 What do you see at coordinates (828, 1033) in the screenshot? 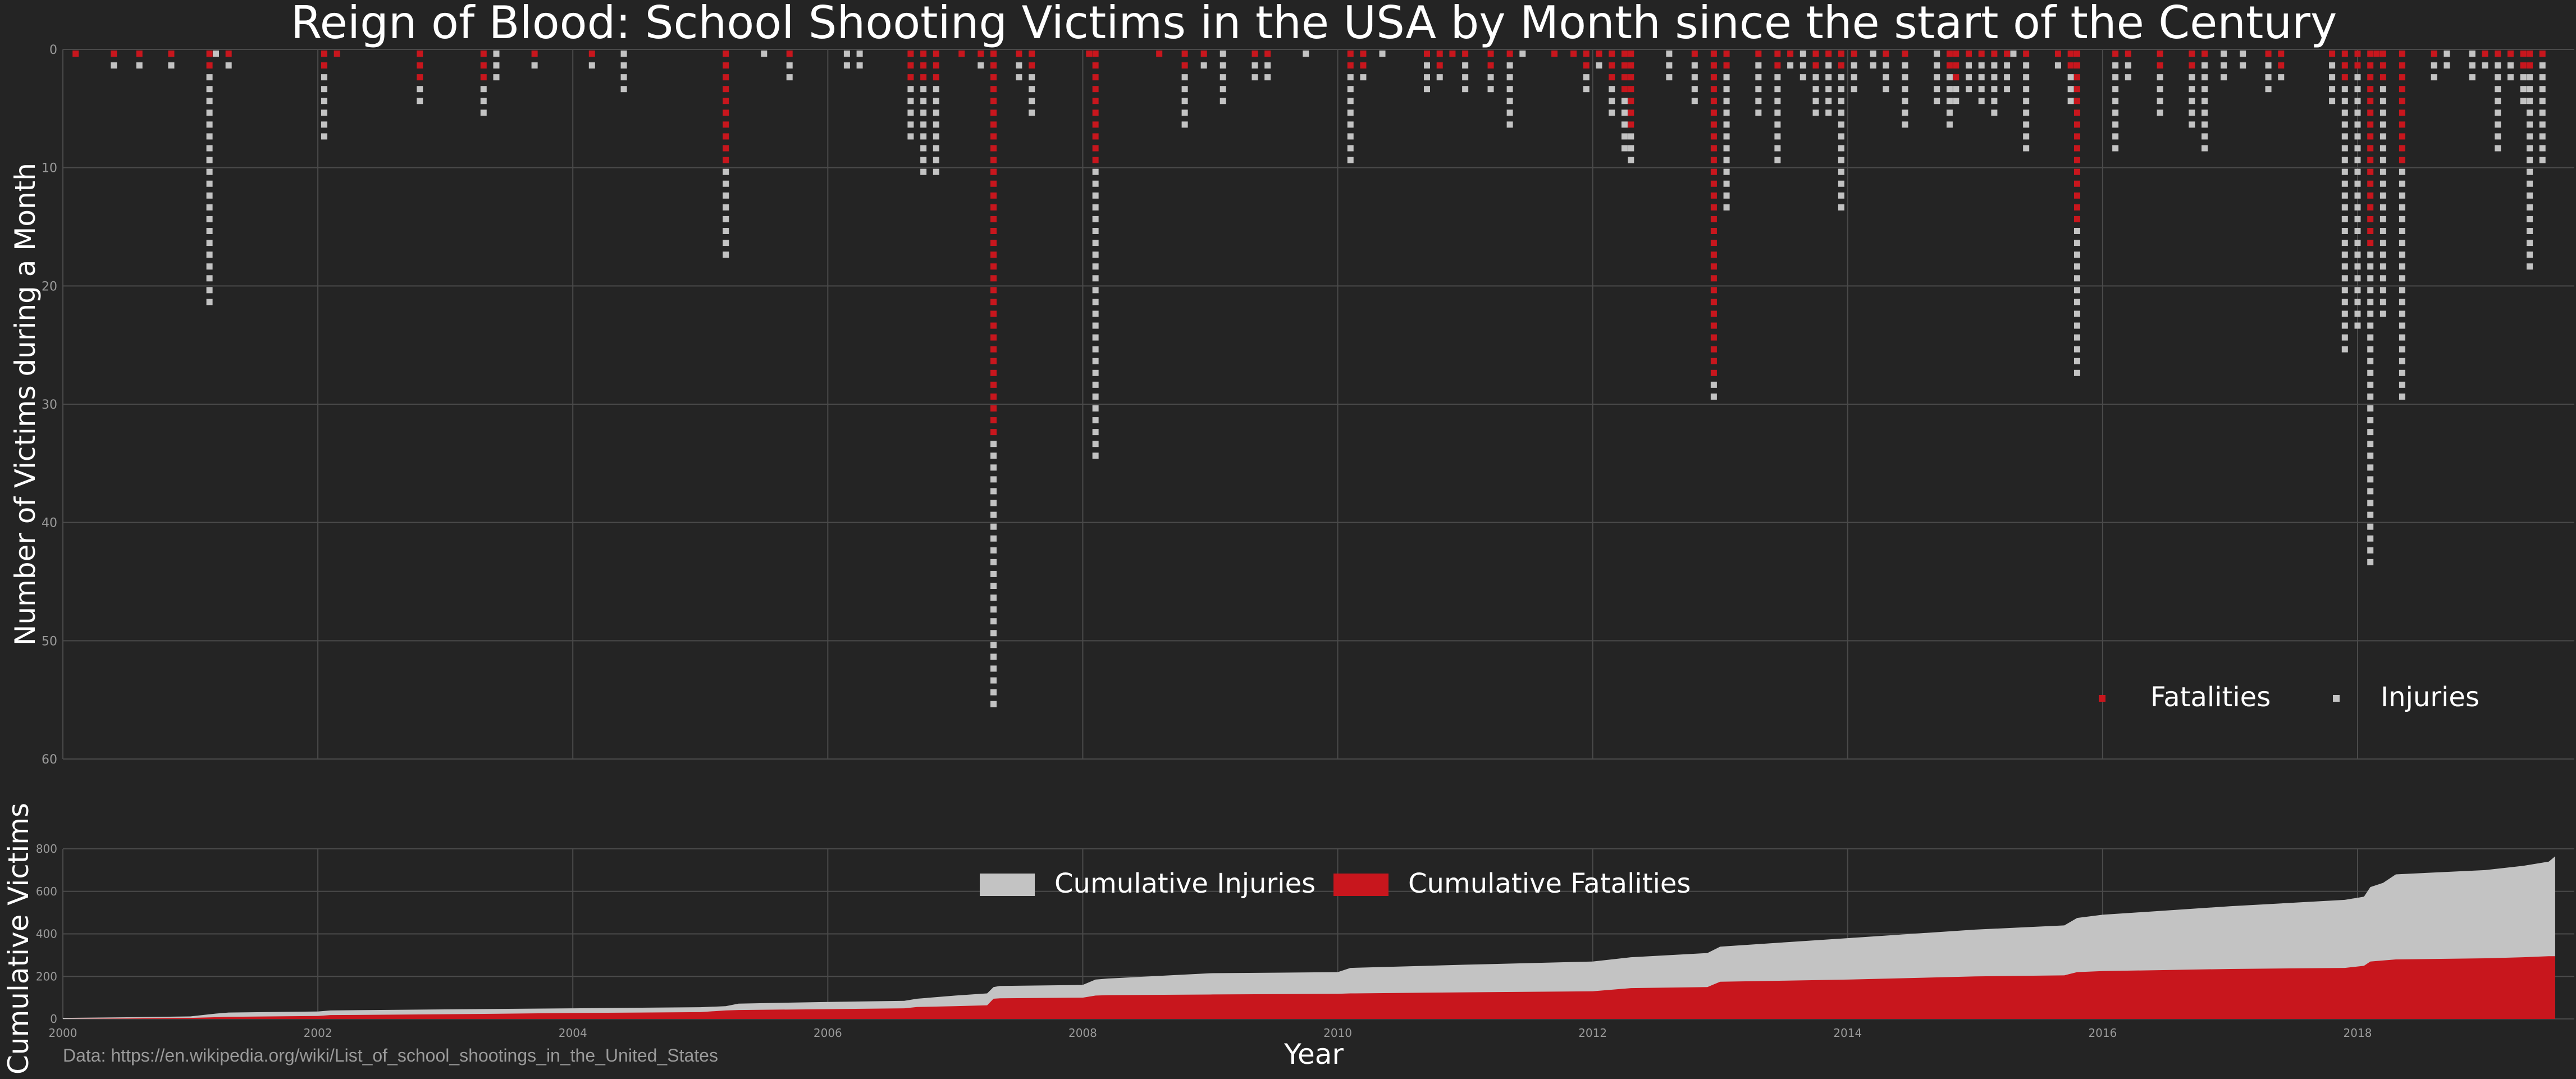
I see `area-x-tick-label: 2006` at bounding box center [828, 1033].